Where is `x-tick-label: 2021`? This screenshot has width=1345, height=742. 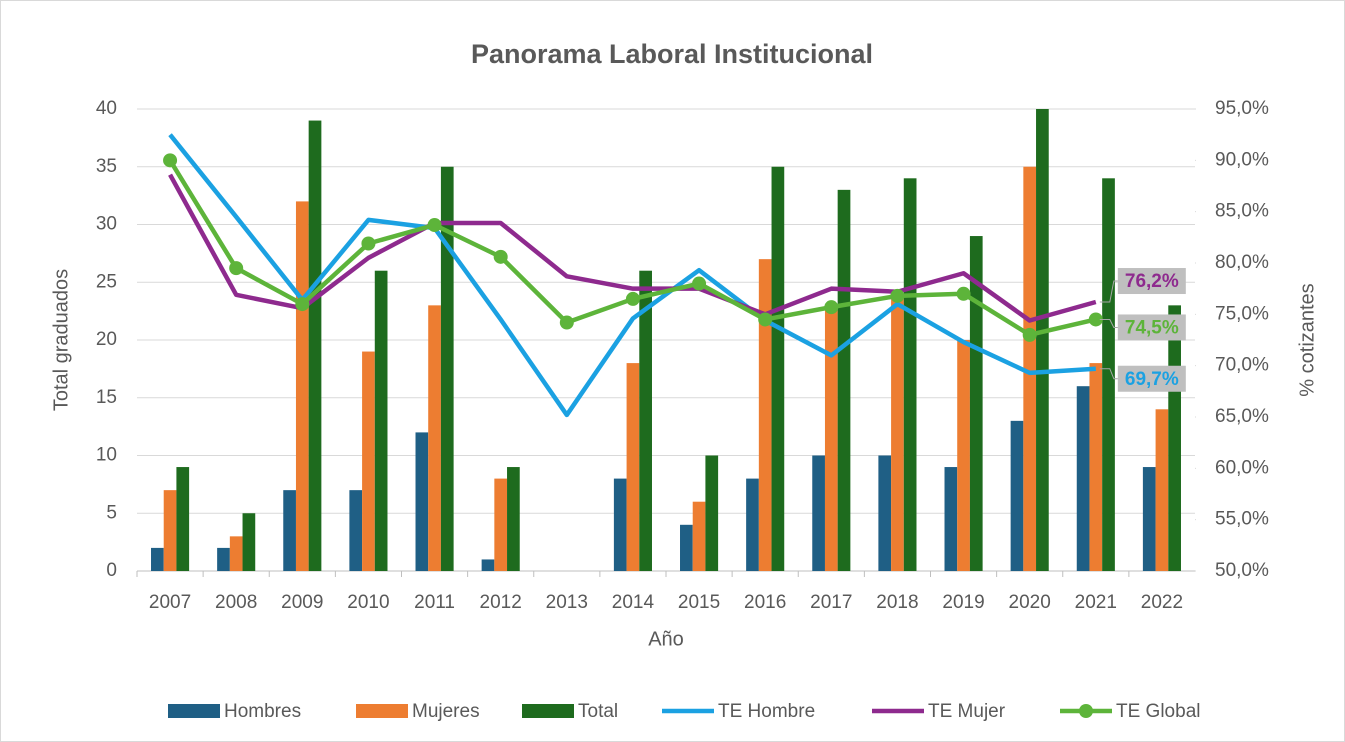 x-tick-label: 2021 is located at coordinates (1096, 602).